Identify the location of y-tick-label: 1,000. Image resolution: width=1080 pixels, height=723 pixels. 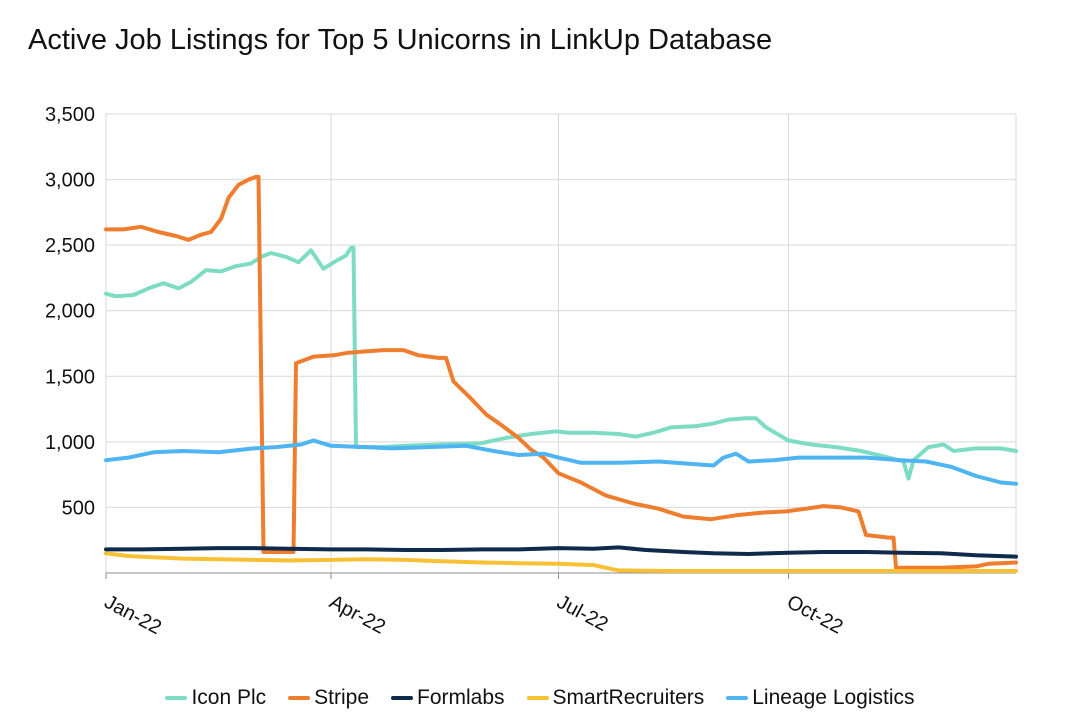
(70, 443).